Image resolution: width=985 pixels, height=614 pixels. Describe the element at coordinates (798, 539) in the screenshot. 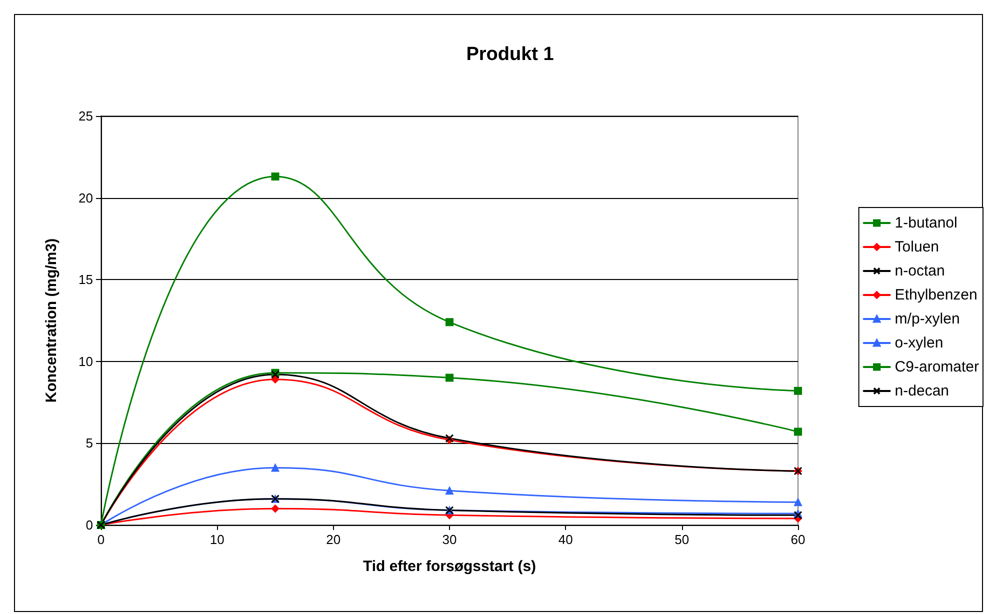

I see `x-tick-label: 60` at that location.